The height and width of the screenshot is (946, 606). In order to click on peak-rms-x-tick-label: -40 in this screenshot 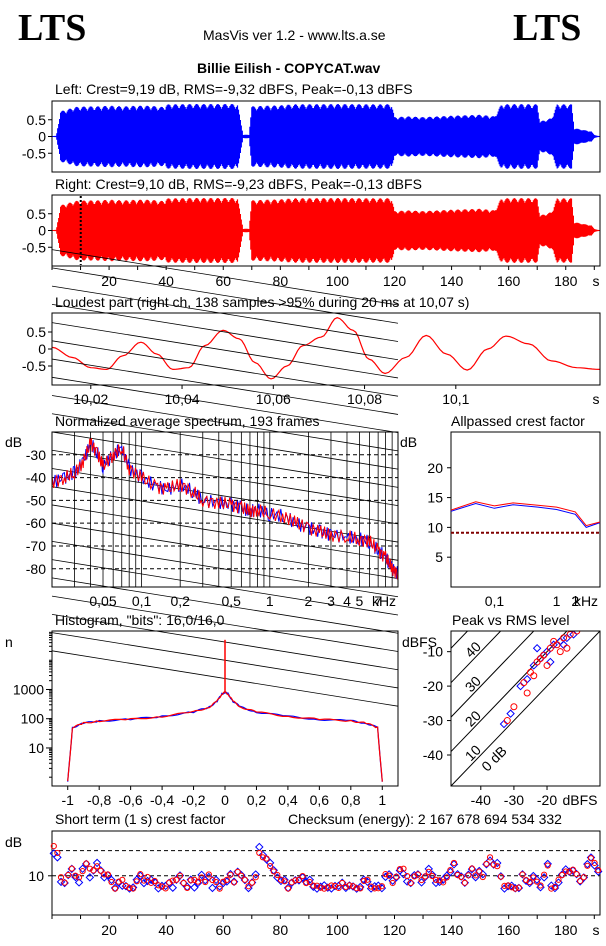, I will do `click(481, 800)`.